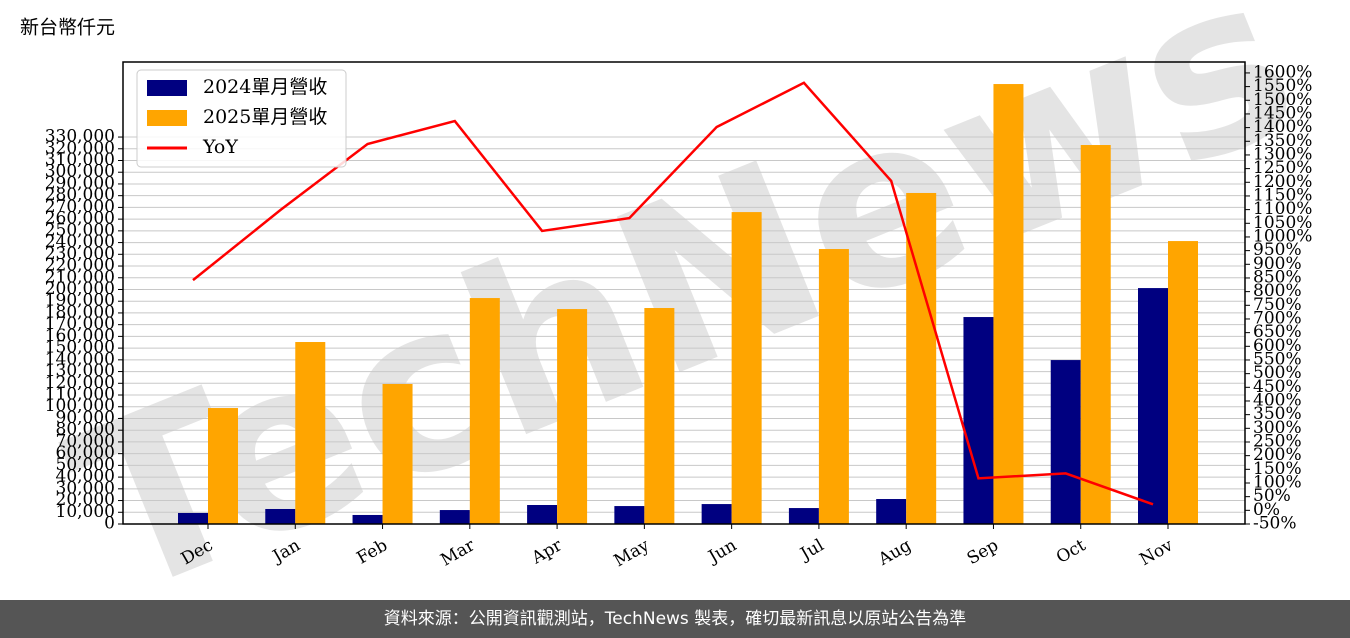  What do you see at coordinates (1071, 551) in the screenshot?
I see `x-tick-label: Oct` at bounding box center [1071, 551].